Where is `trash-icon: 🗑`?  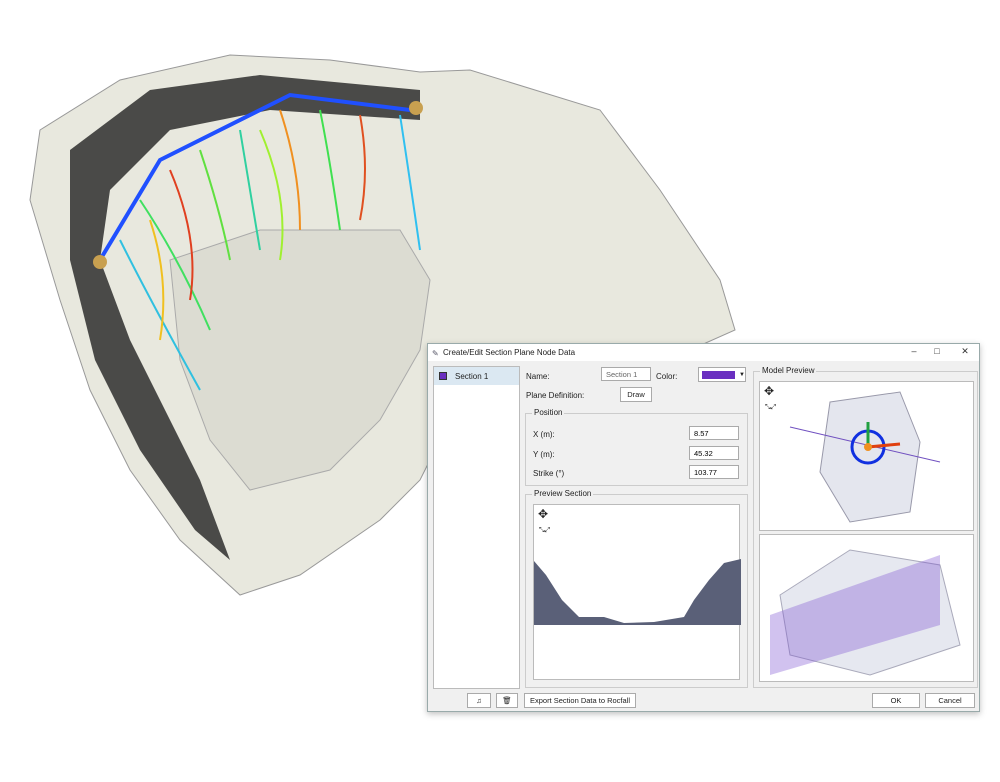
trash-icon: 🗑 is located at coordinates (507, 700).